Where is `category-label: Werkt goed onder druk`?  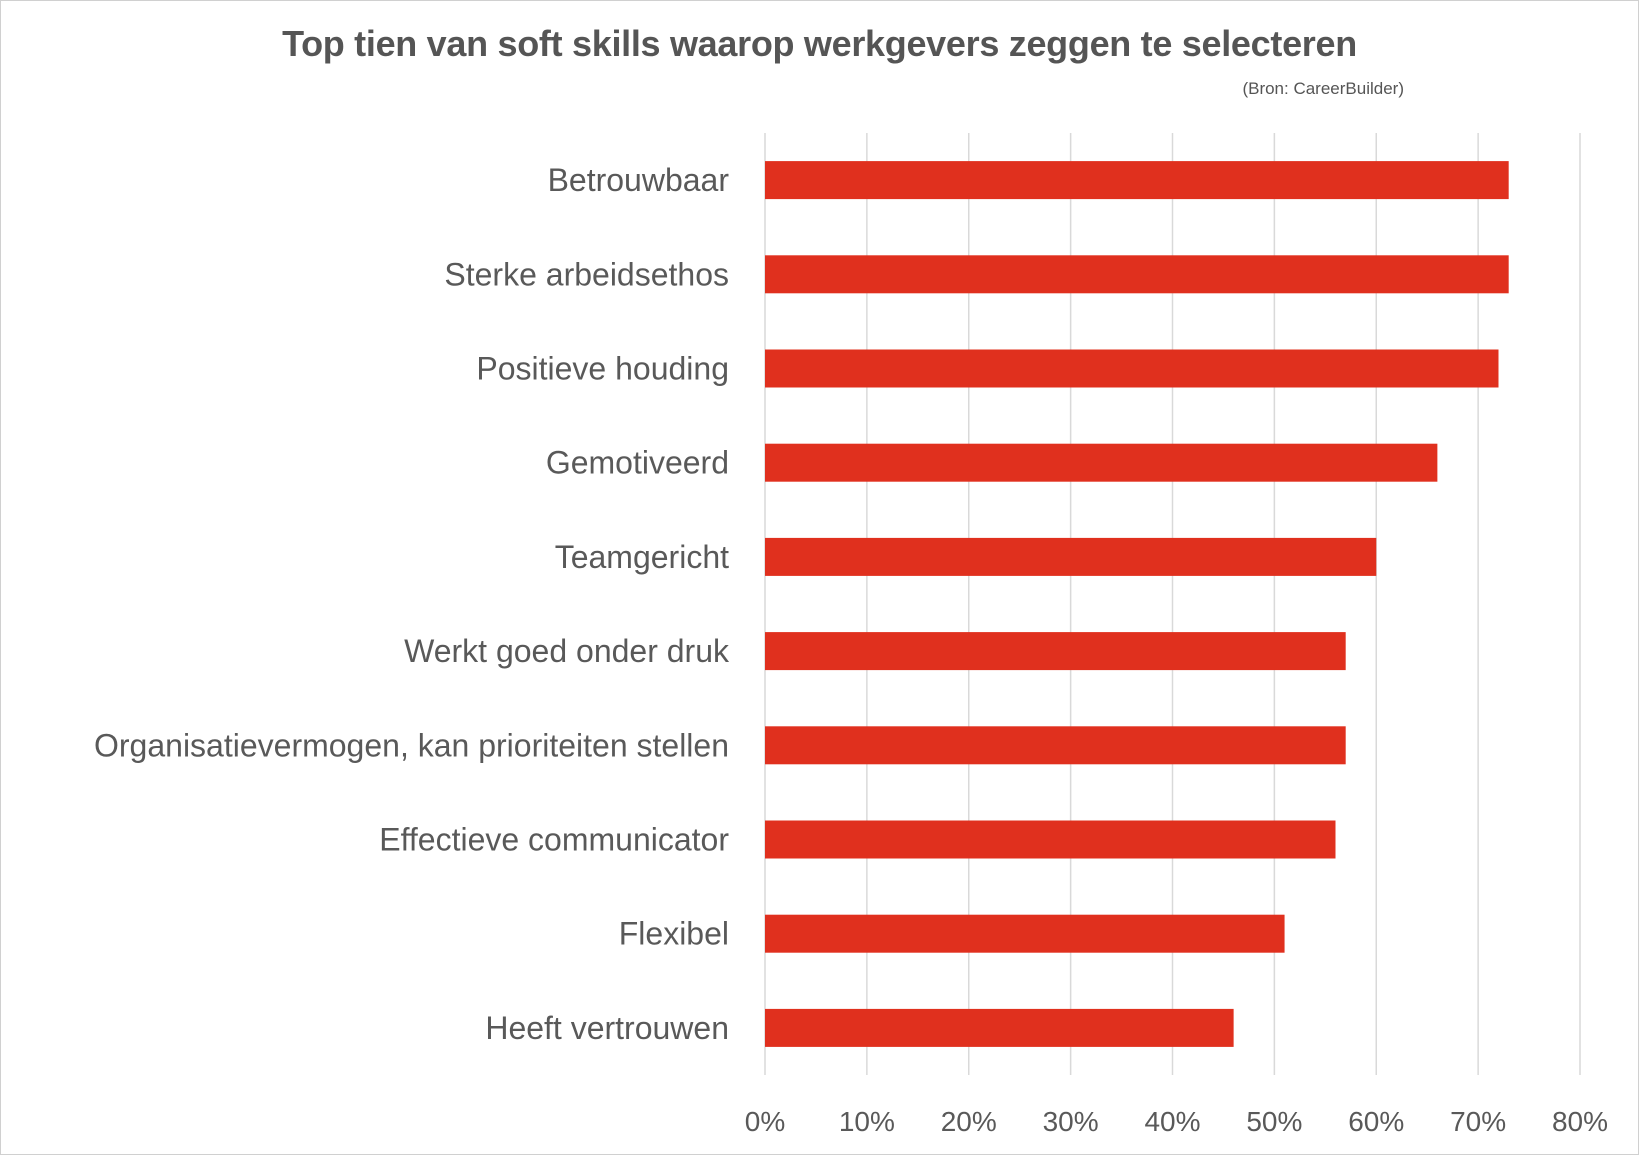 category-label: Werkt goed onder druk is located at coordinates (567, 651).